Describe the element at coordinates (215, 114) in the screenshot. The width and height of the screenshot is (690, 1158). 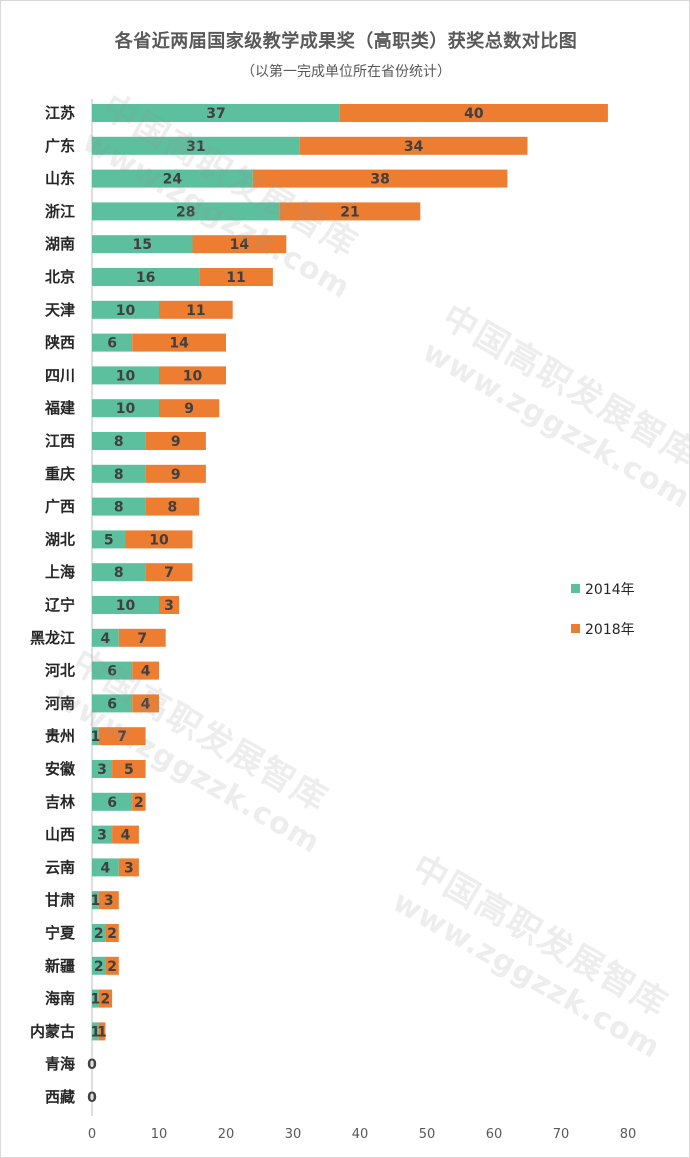
I see `data-label-2014: 37` at that location.